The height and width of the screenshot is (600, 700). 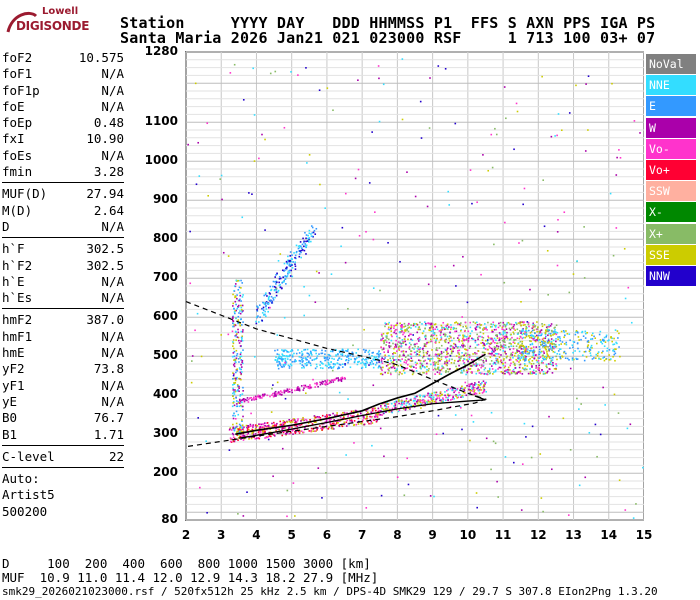 I want to click on y-tick-label: 1100, so click(x=161, y=121).